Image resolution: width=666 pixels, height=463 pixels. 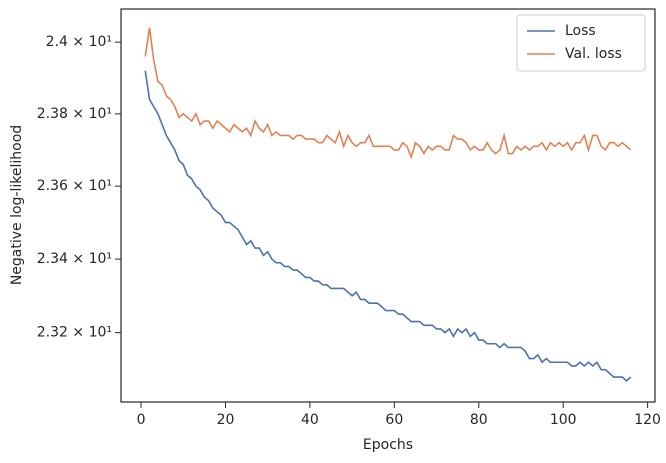 What do you see at coordinates (74, 114) in the screenshot?
I see `y-tick-label: 2.38 × 10¹` at bounding box center [74, 114].